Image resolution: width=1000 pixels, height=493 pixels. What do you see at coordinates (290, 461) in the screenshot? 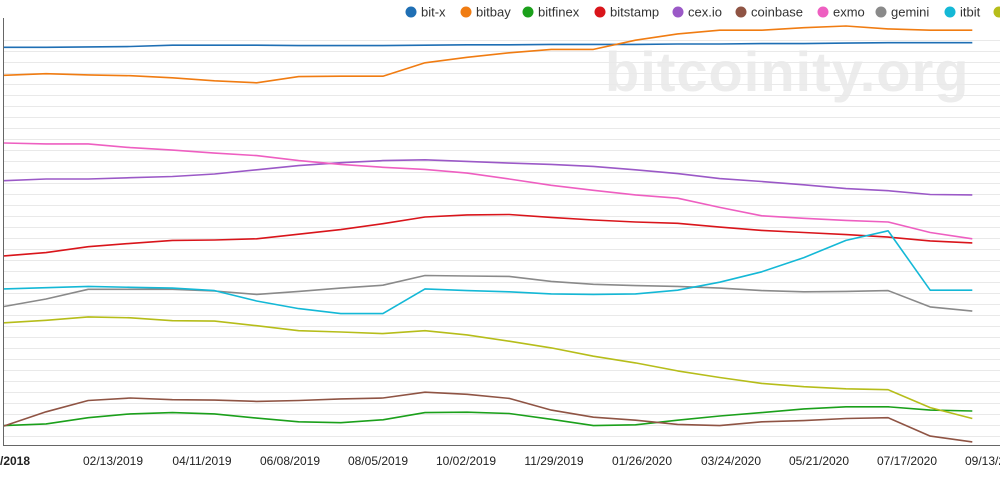
I see `x-tick-label: 06/08/2019` at bounding box center [290, 461].